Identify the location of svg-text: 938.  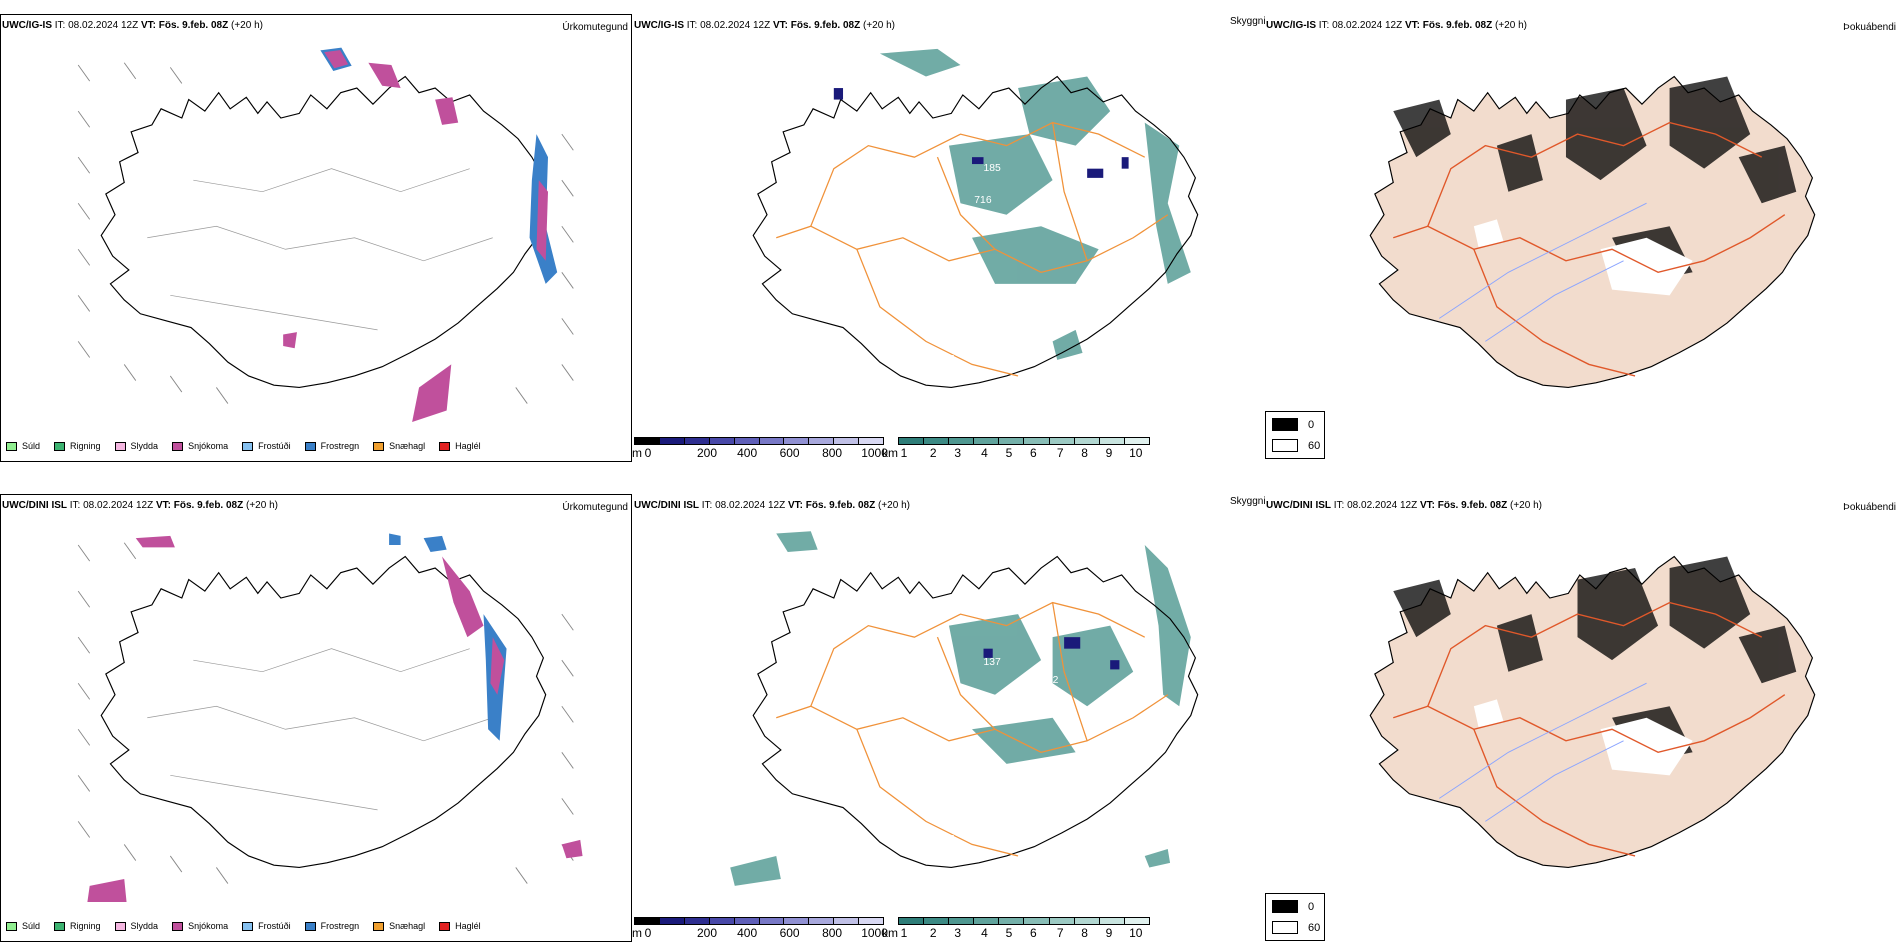
(1108, 260).